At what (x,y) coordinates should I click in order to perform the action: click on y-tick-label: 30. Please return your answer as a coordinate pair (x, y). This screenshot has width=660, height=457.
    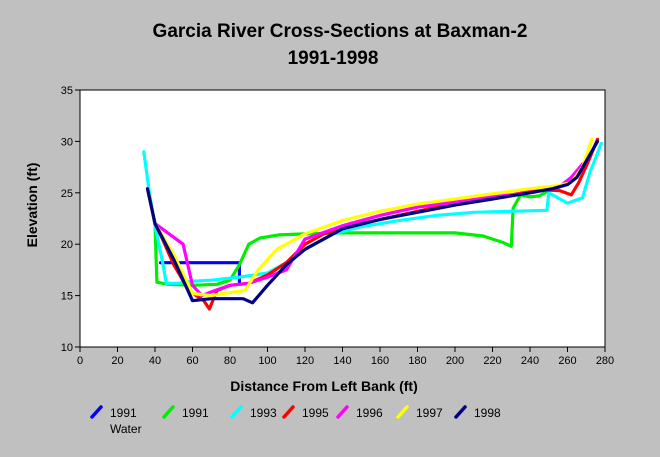
    Looking at the image, I should click on (67, 142).